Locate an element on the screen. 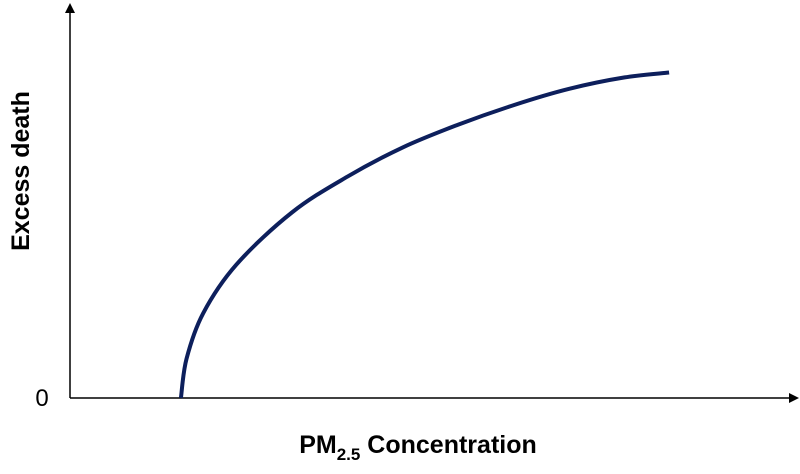 The height and width of the screenshot is (474, 800). x-axis-label: PM2.5 Concentration is located at coordinates (418, 447).